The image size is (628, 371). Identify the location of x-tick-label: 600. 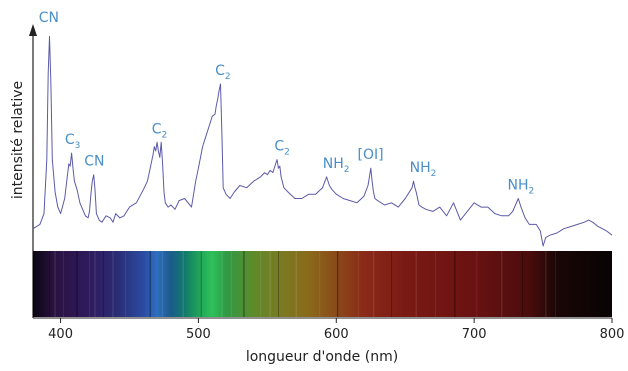
(336, 334).